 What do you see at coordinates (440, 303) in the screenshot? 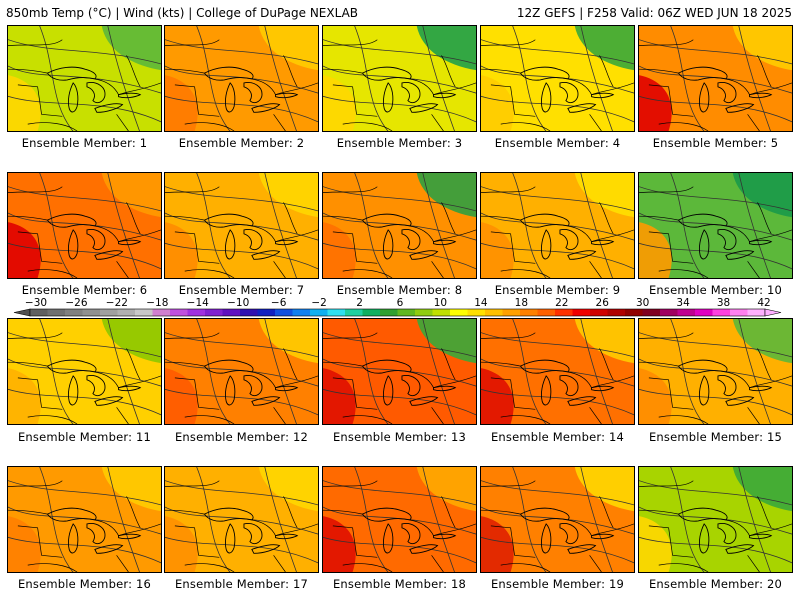
I see `colorbar-tick-label: 10` at bounding box center [440, 303].